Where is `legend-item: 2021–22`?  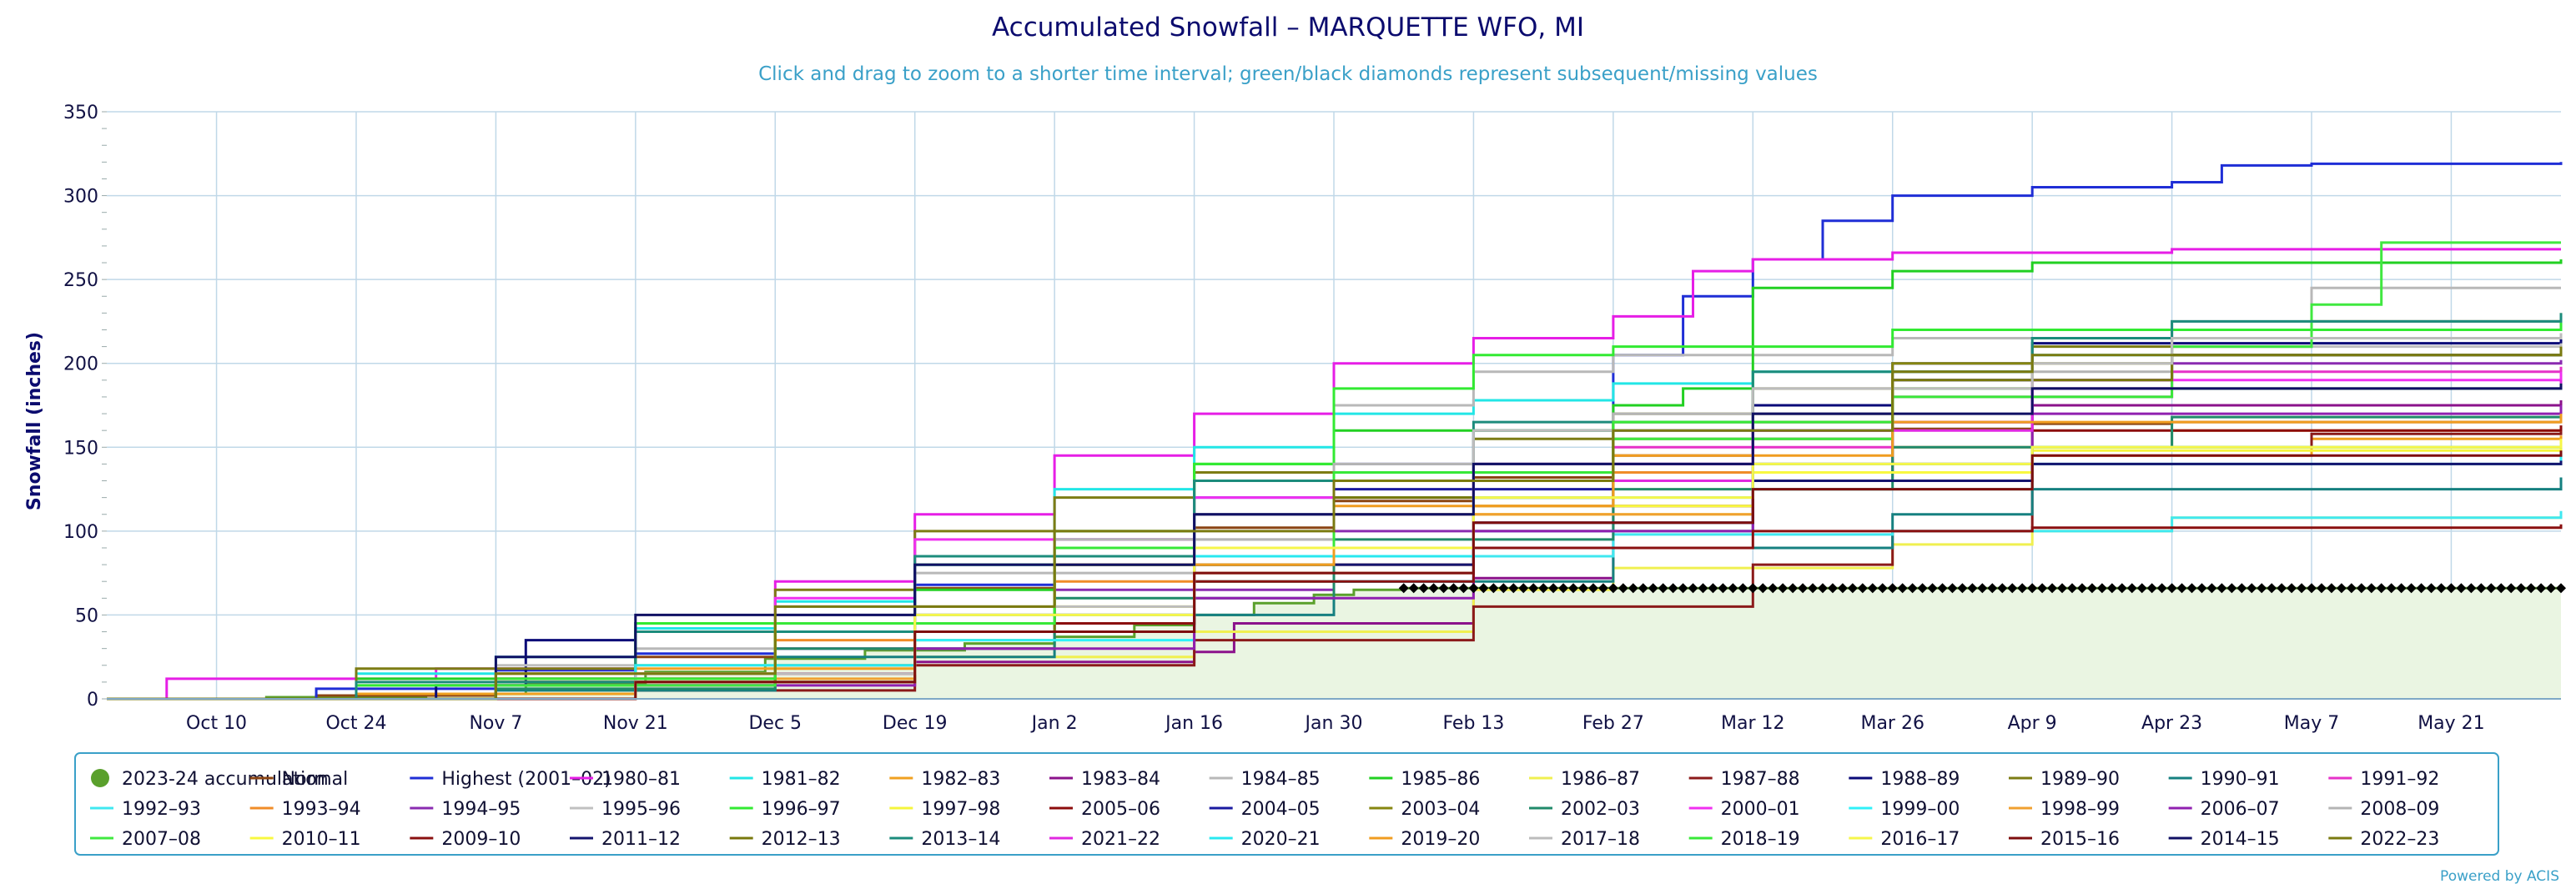
legend-item: 2021–22 is located at coordinates (1104, 839).